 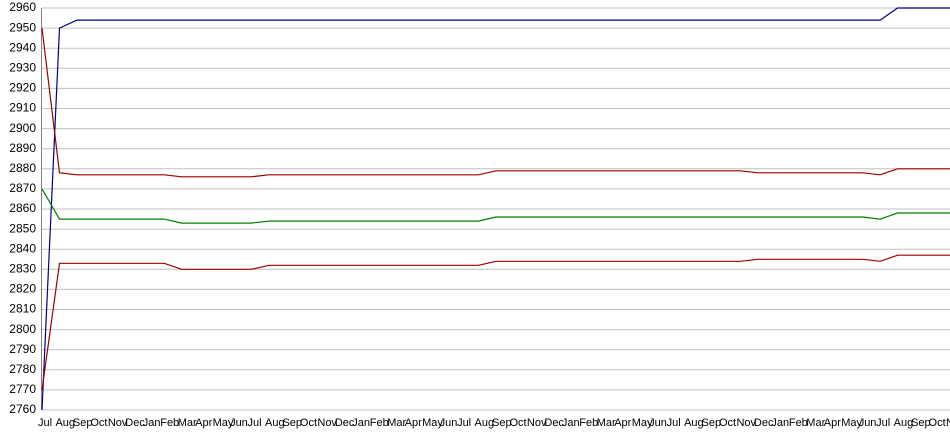 What do you see at coordinates (22, 268) in the screenshot?
I see `y-tick-label: 2830` at bounding box center [22, 268].